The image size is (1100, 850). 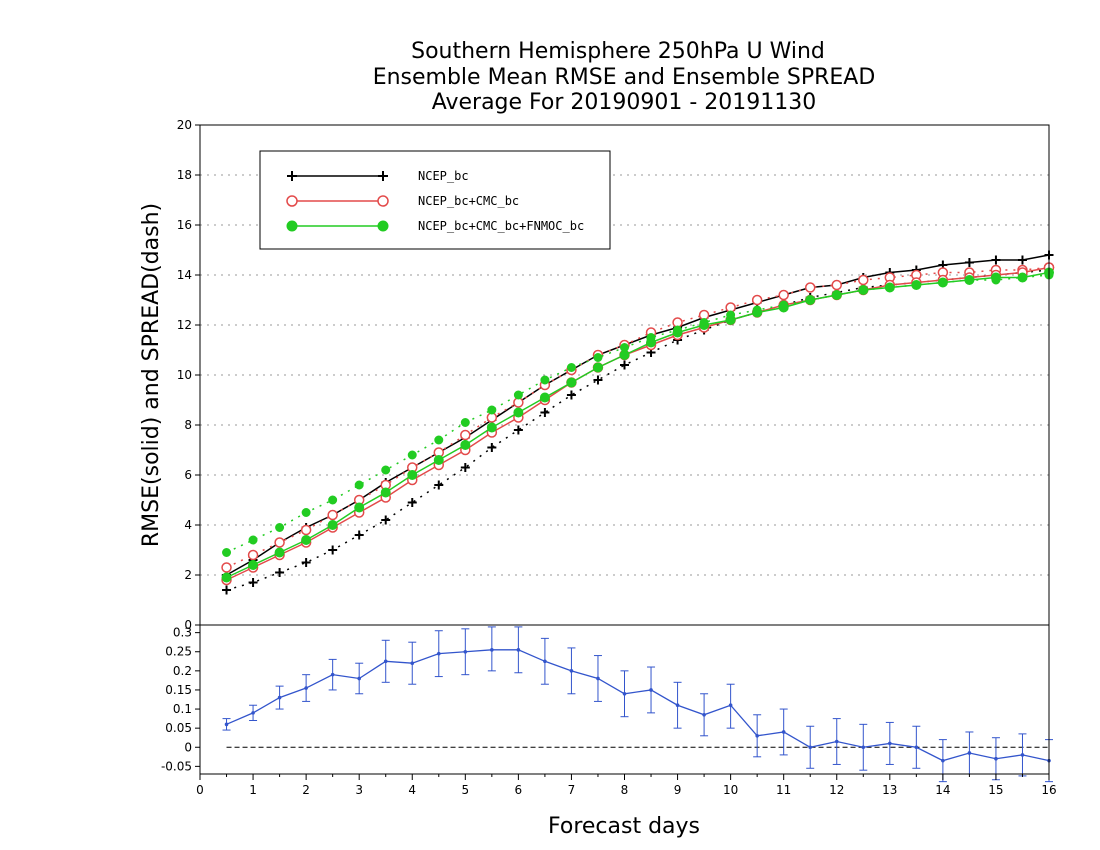 What do you see at coordinates (178, 652) in the screenshot?
I see `lower-y-tick-label: 0.25` at bounding box center [178, 652].